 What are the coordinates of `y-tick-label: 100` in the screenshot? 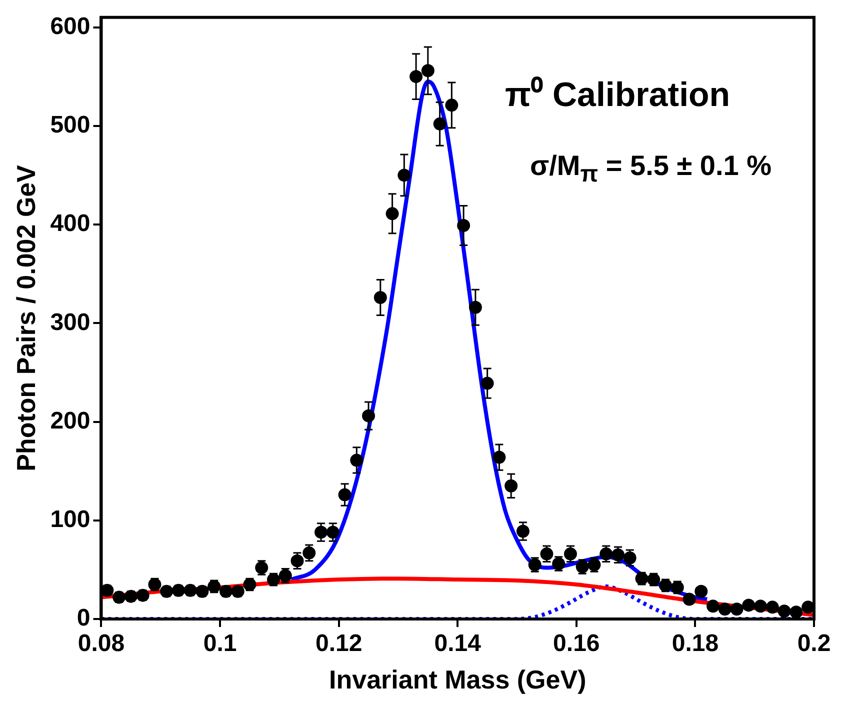 It's located at (70, 519).